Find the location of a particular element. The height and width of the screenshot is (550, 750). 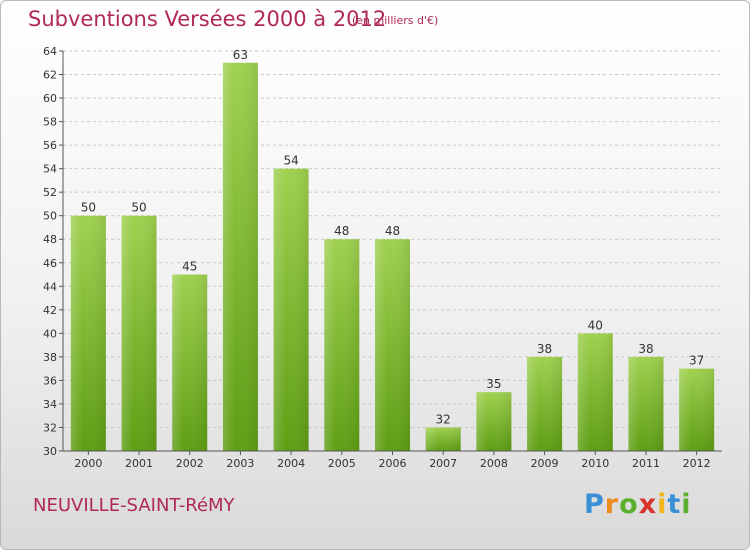

y-tick-label: 46 is located at coordinates (50, 263).